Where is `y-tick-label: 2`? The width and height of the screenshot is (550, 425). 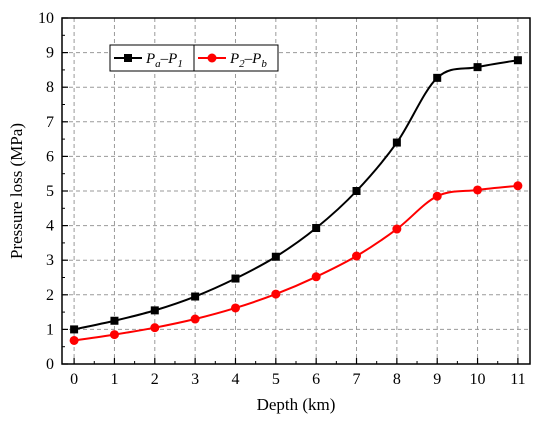 y-tick-label: 2 is located at coordinates (50, 295).